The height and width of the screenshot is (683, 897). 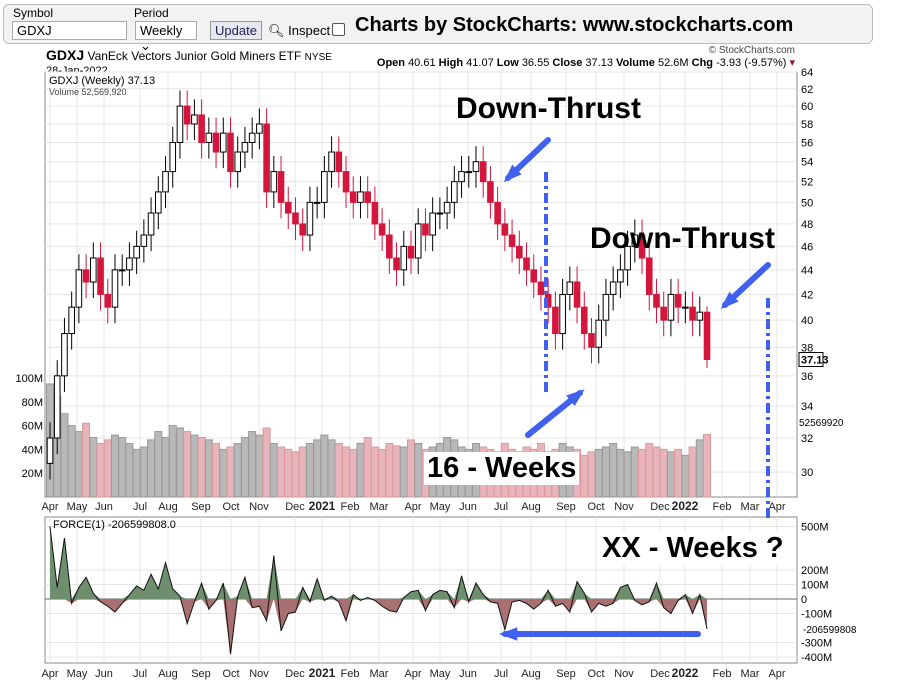 What do you see at coordinates (675, 63) in the screenshot?
I see `stat-volume-value: 52.6M` at bounding box center [675, 63].